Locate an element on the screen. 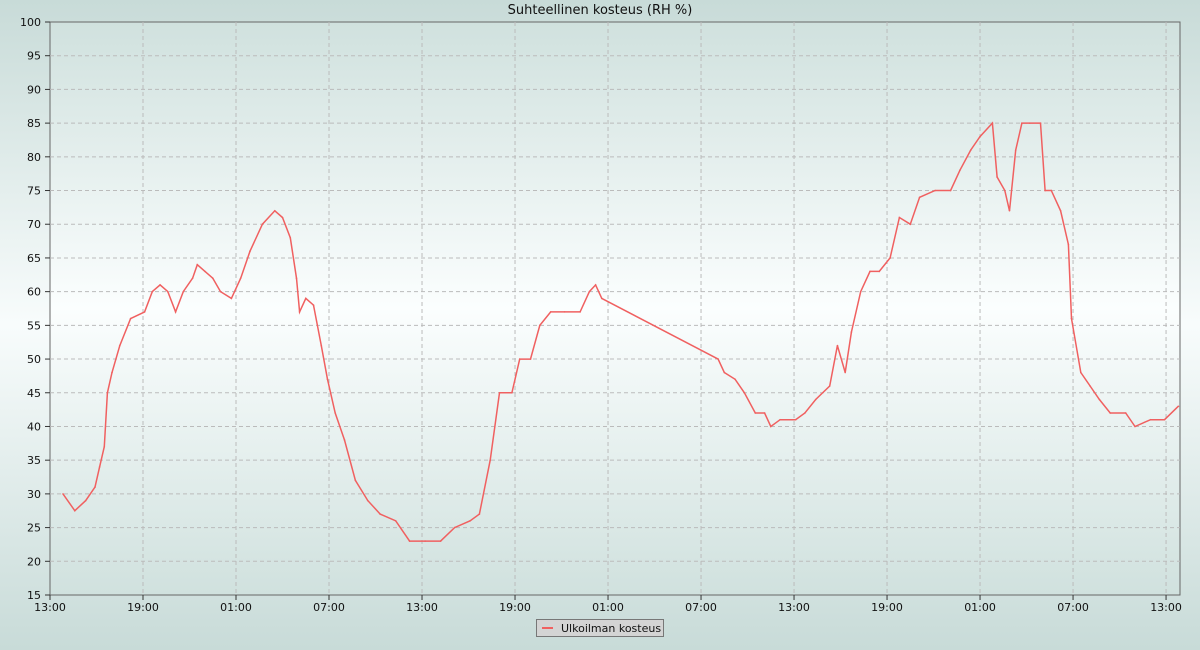  chart-title: Suhteellinen kosteus (RH %) is located at coordinates (600, 10).